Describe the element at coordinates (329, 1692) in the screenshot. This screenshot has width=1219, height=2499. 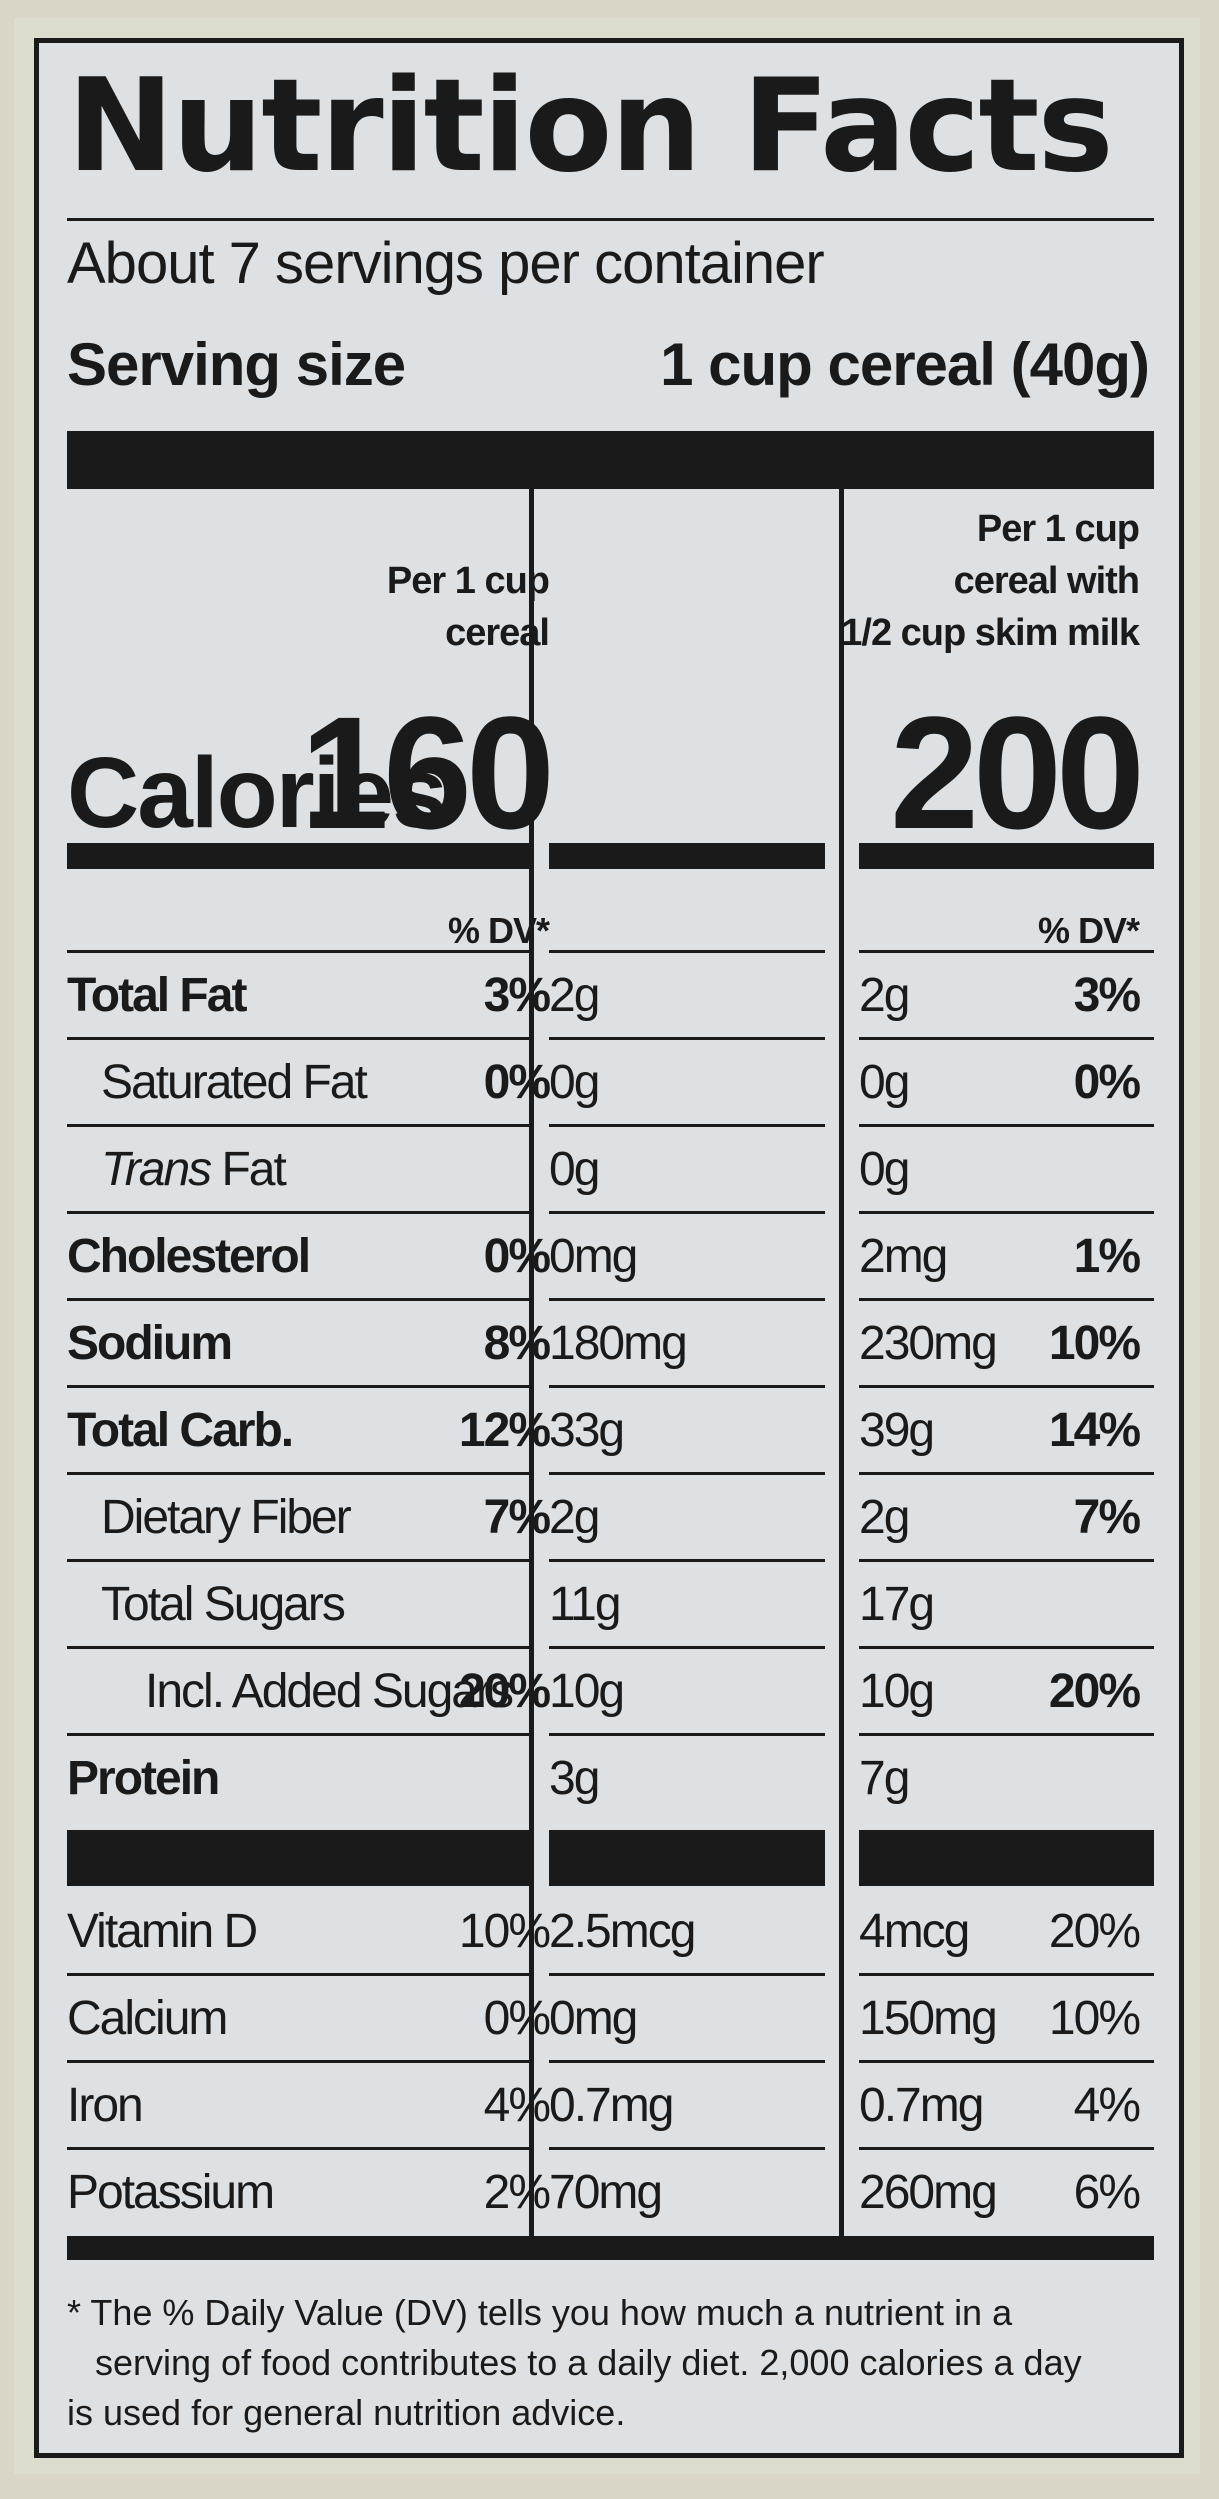
I see `nutrient-name: Incl. Added Sugars` at that location.